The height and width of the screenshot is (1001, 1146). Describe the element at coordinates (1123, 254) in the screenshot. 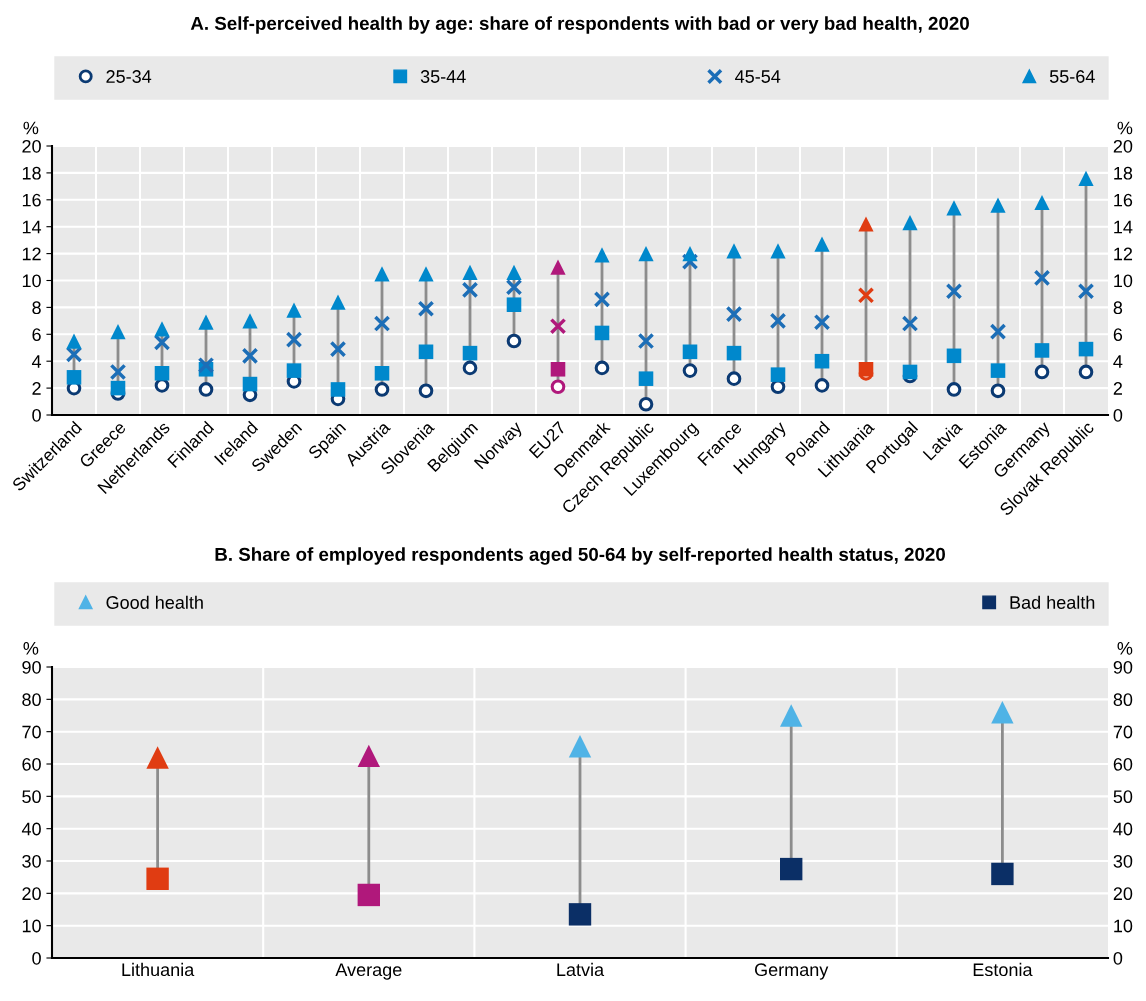

I see `y2-tick-label: 12` at that location.